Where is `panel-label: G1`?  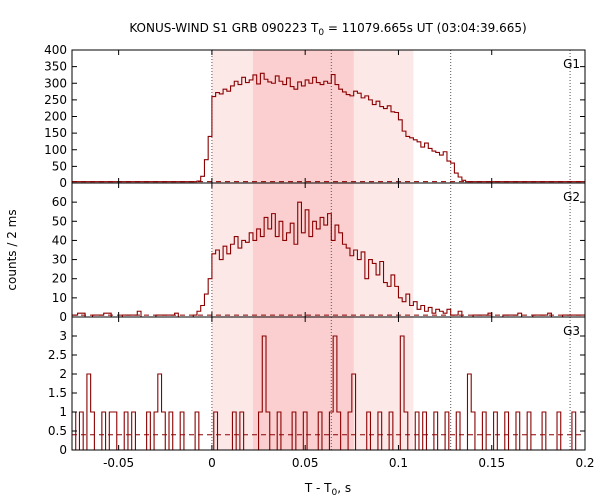 panel-label: G1 is located at coordinates (571, 64).